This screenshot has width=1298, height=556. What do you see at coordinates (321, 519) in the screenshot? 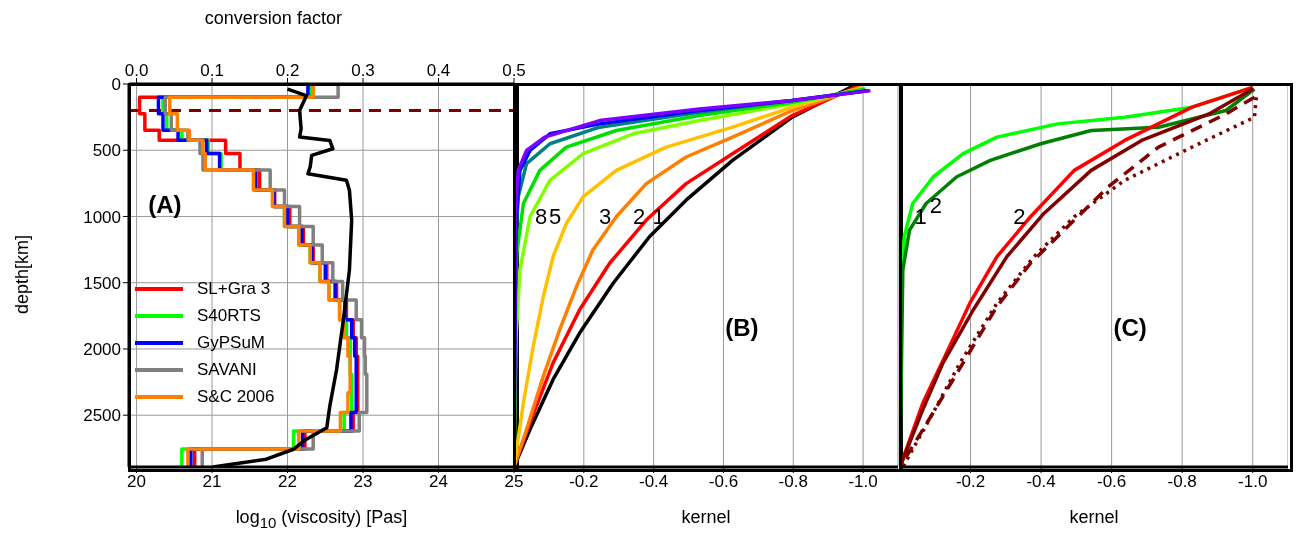
I see `x-axis-title: log$_{10}$ (viscosity) [Pas]` at bounding box center [321, 519].